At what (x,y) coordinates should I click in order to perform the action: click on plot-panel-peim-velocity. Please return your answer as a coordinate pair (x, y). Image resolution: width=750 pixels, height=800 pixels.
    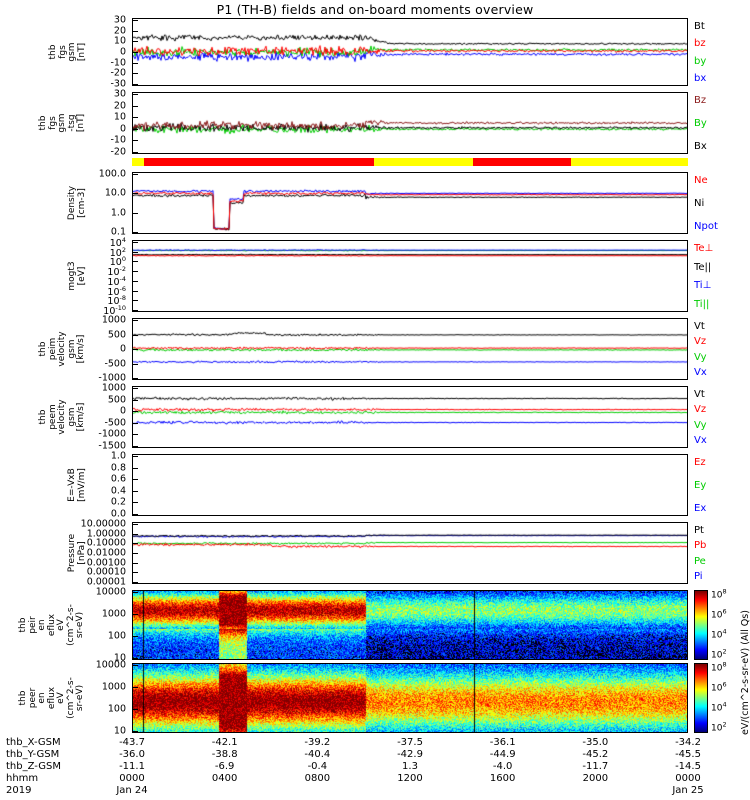
    Looking at the image, I should click on (410, 349).